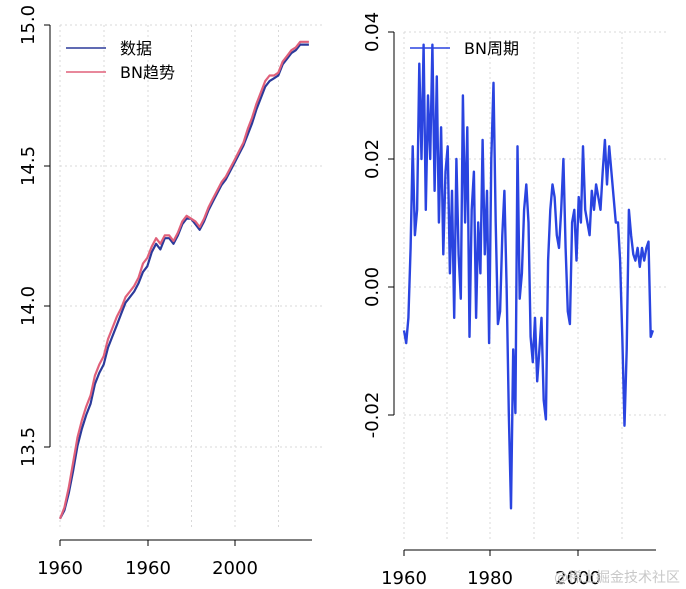 This screenshot has width=686, height=589. Describe the element at coordinates (28, 25) in the screenshot. I see `y-tick-label: 15.0` at that location.